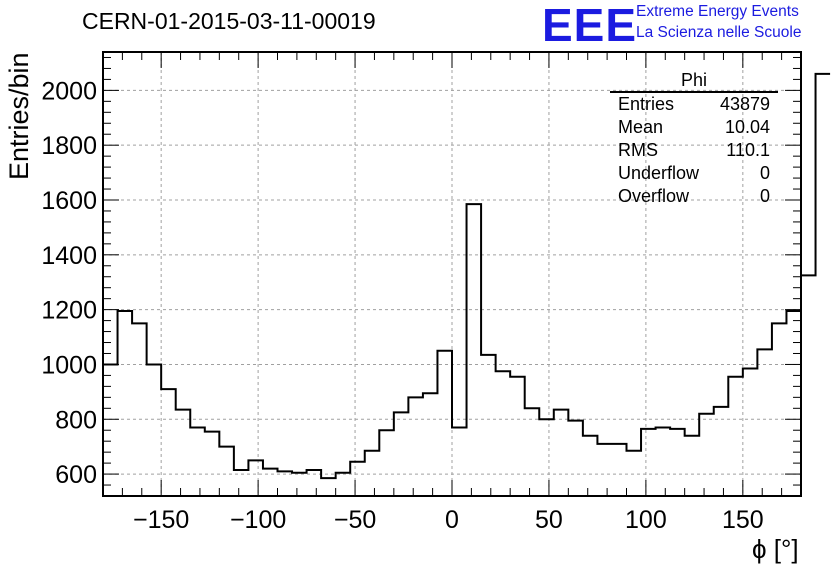 This screenshot has width=836, height=572. What do you see at coordinates (646, 104) in the screenshot?
I see `stats-label: Entries` at bounding box center [646, 104].